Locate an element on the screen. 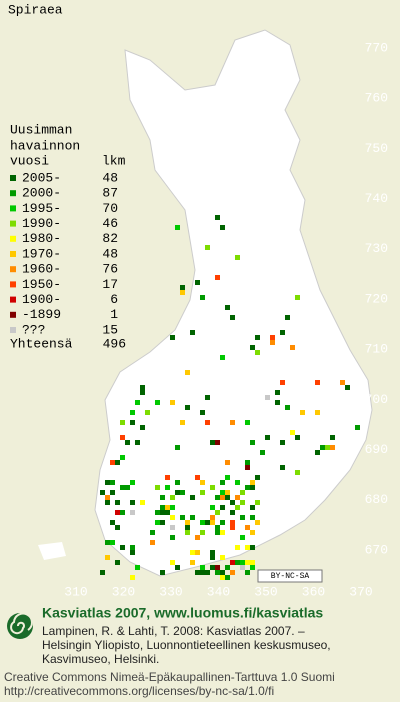 This screenshot has height=702, width=400. logo is located at coordinates (20, 625).